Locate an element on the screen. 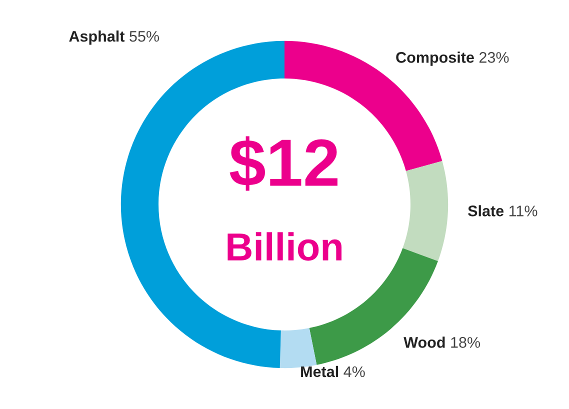 The image size is (569, 409). slice-label: Composite is located at coordinates (435, 59).